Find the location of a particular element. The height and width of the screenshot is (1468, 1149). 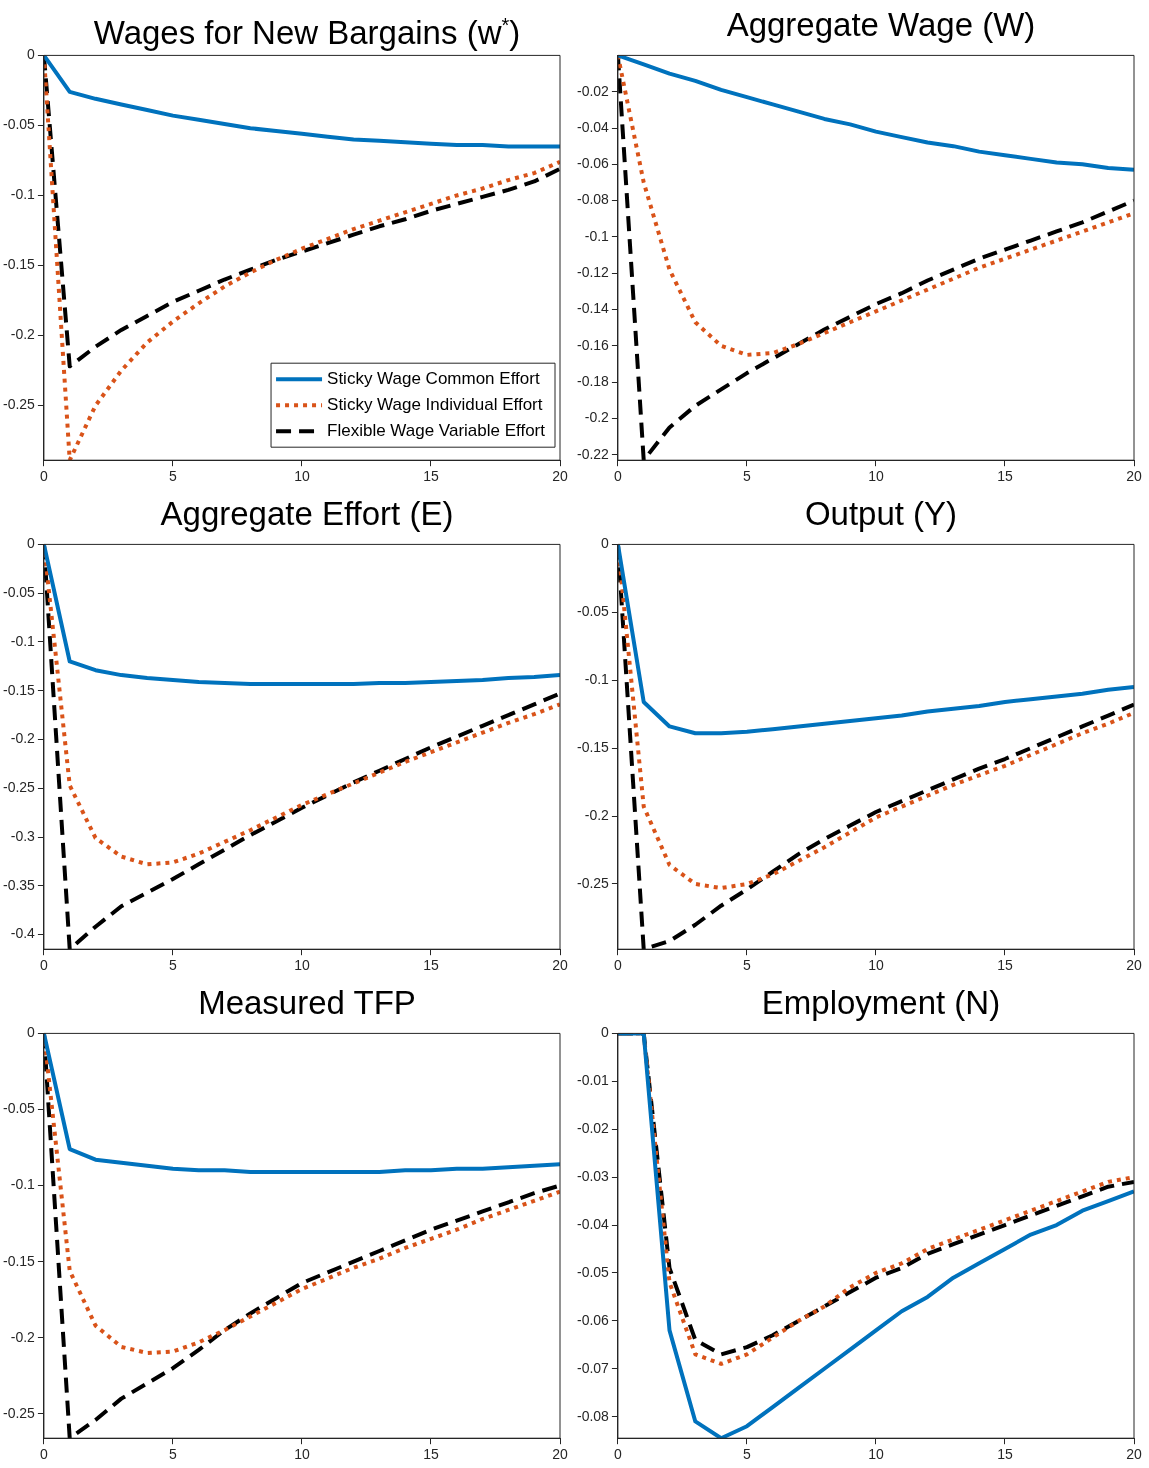

y-tick-label: -0.01 is located at coordinates (593, 1080).